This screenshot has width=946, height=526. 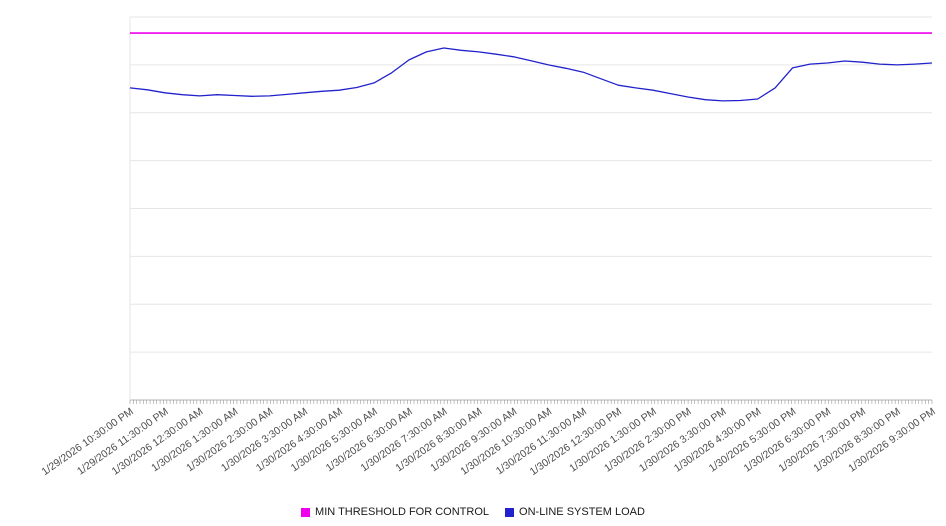 I want to click on legend-item-load: ON-LINE SYSTEM LOAD, so click(x=575, y=512).